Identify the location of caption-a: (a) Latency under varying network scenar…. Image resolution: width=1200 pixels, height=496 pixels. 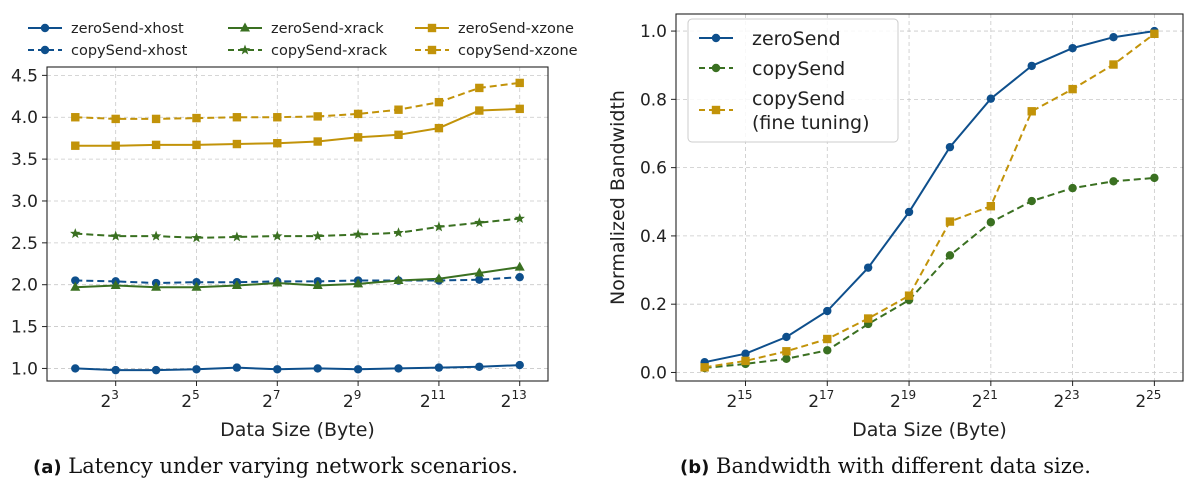
(275, 466).